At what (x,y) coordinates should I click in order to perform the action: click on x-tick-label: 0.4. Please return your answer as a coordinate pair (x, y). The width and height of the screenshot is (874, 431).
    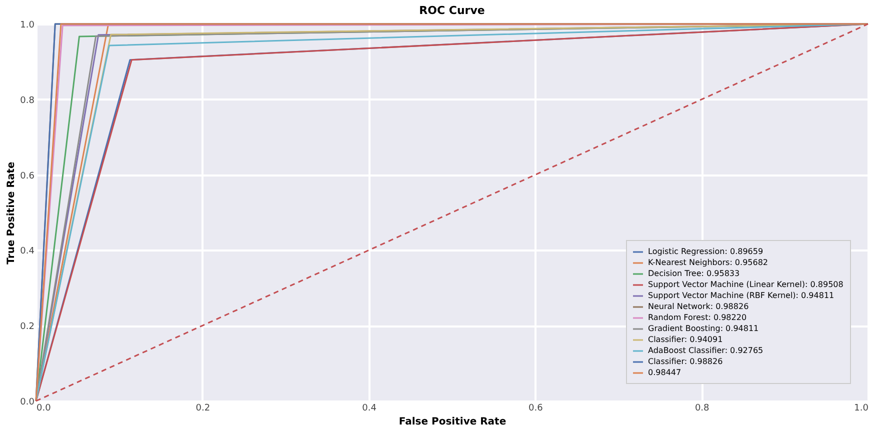
    Looking at the image, I should click on (369, 409).